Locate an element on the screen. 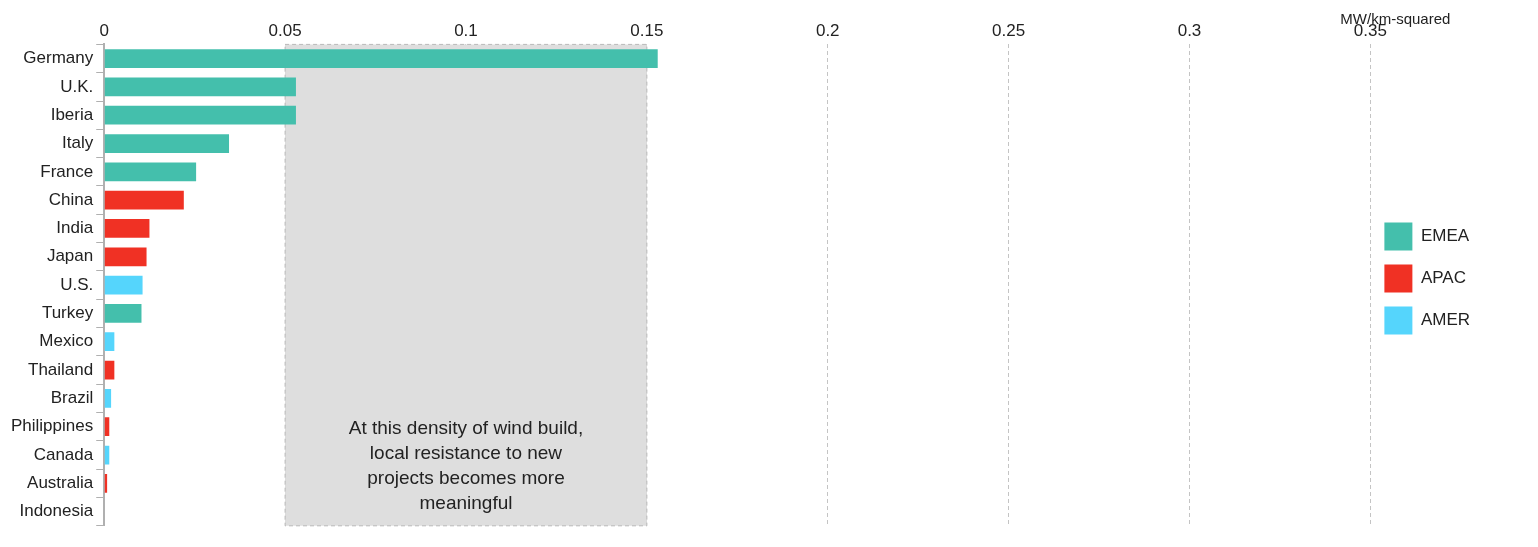 Image resolution: width=1538 pixels, height=547 pixels. y-tick-label: France is located at coordinates (67, 171).